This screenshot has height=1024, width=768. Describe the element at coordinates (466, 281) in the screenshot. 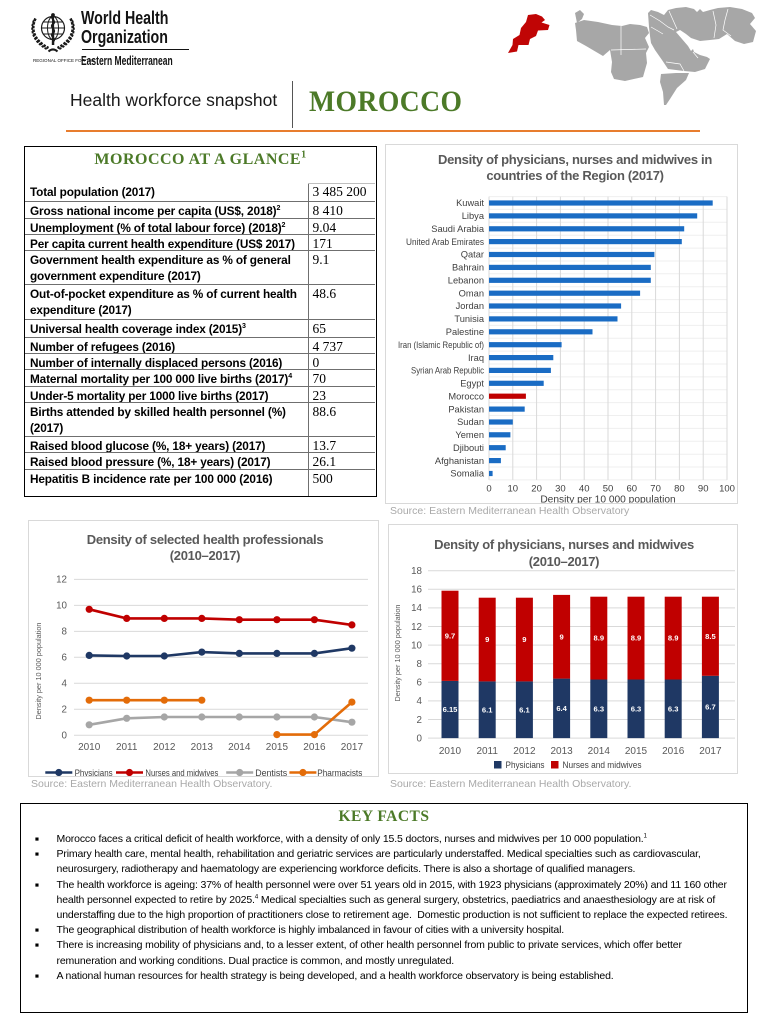

I see `svg-text: Lebanon` at that location.